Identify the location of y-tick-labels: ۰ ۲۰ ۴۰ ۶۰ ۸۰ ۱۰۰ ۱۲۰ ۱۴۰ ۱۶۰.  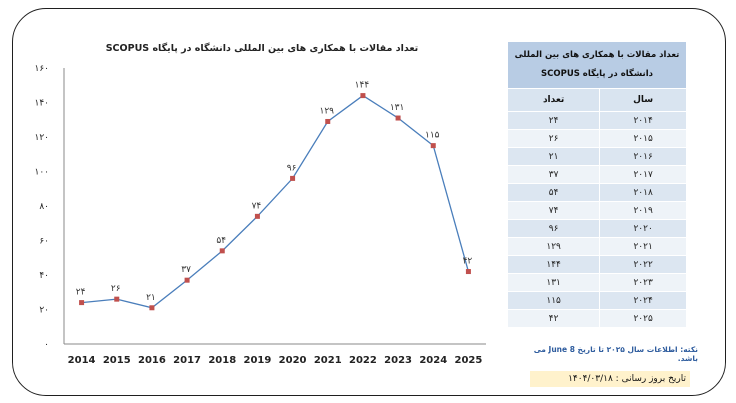
(41, 207).